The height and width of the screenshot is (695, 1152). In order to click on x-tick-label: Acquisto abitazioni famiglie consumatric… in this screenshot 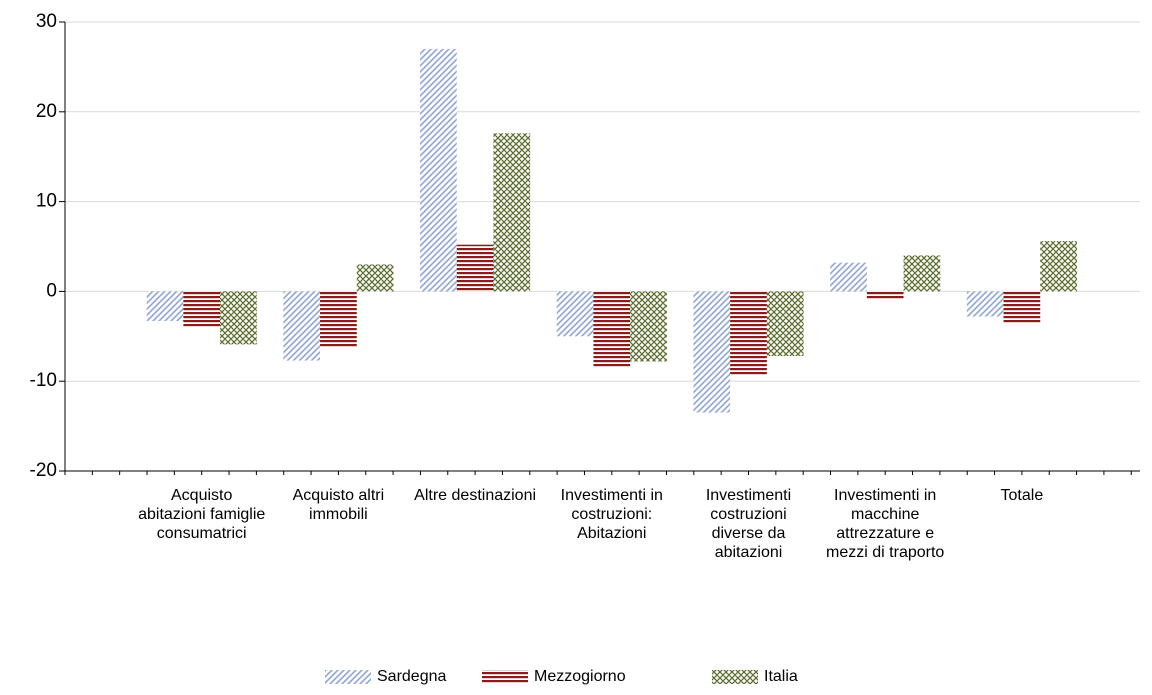, I will do `click(202, 514)`.